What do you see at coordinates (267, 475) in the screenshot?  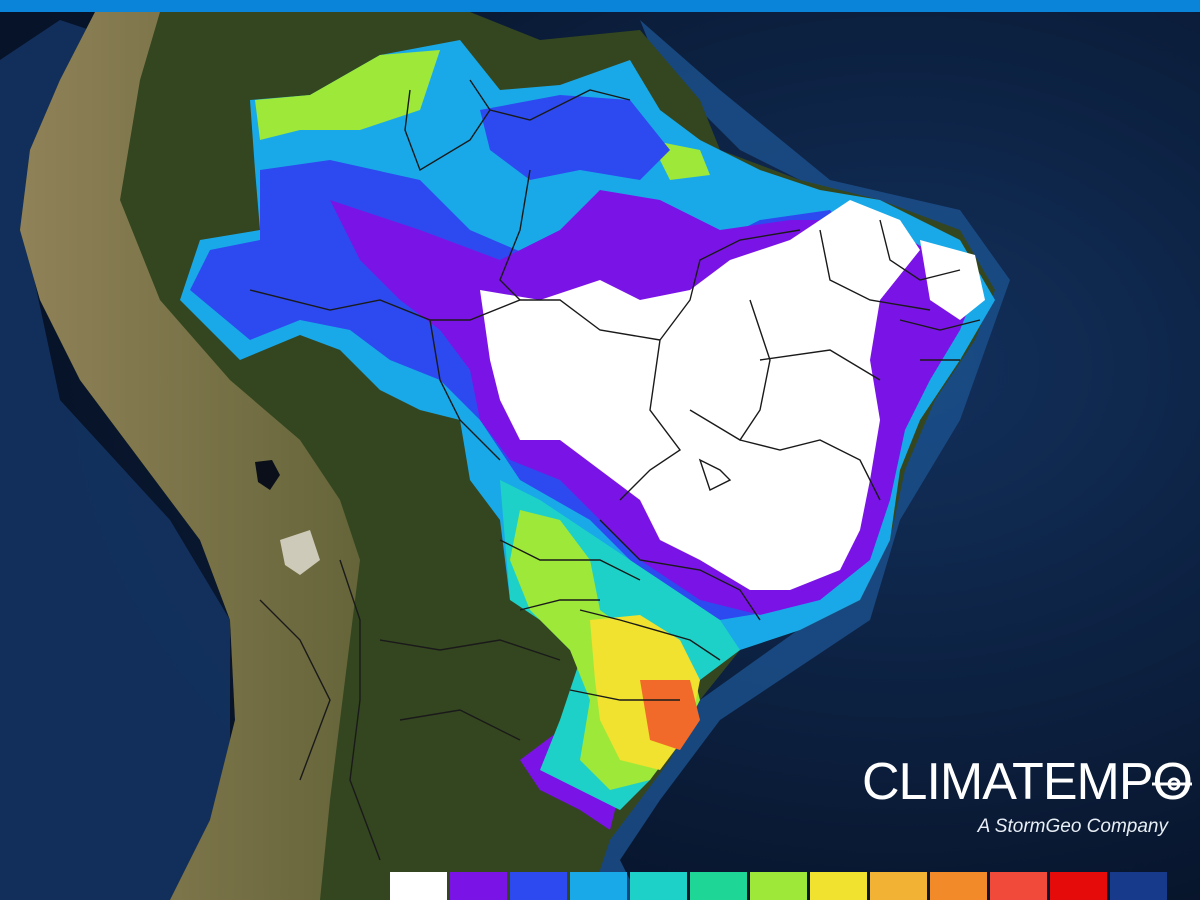 I see `titicaca-lake` at bounding box center [267, 475].